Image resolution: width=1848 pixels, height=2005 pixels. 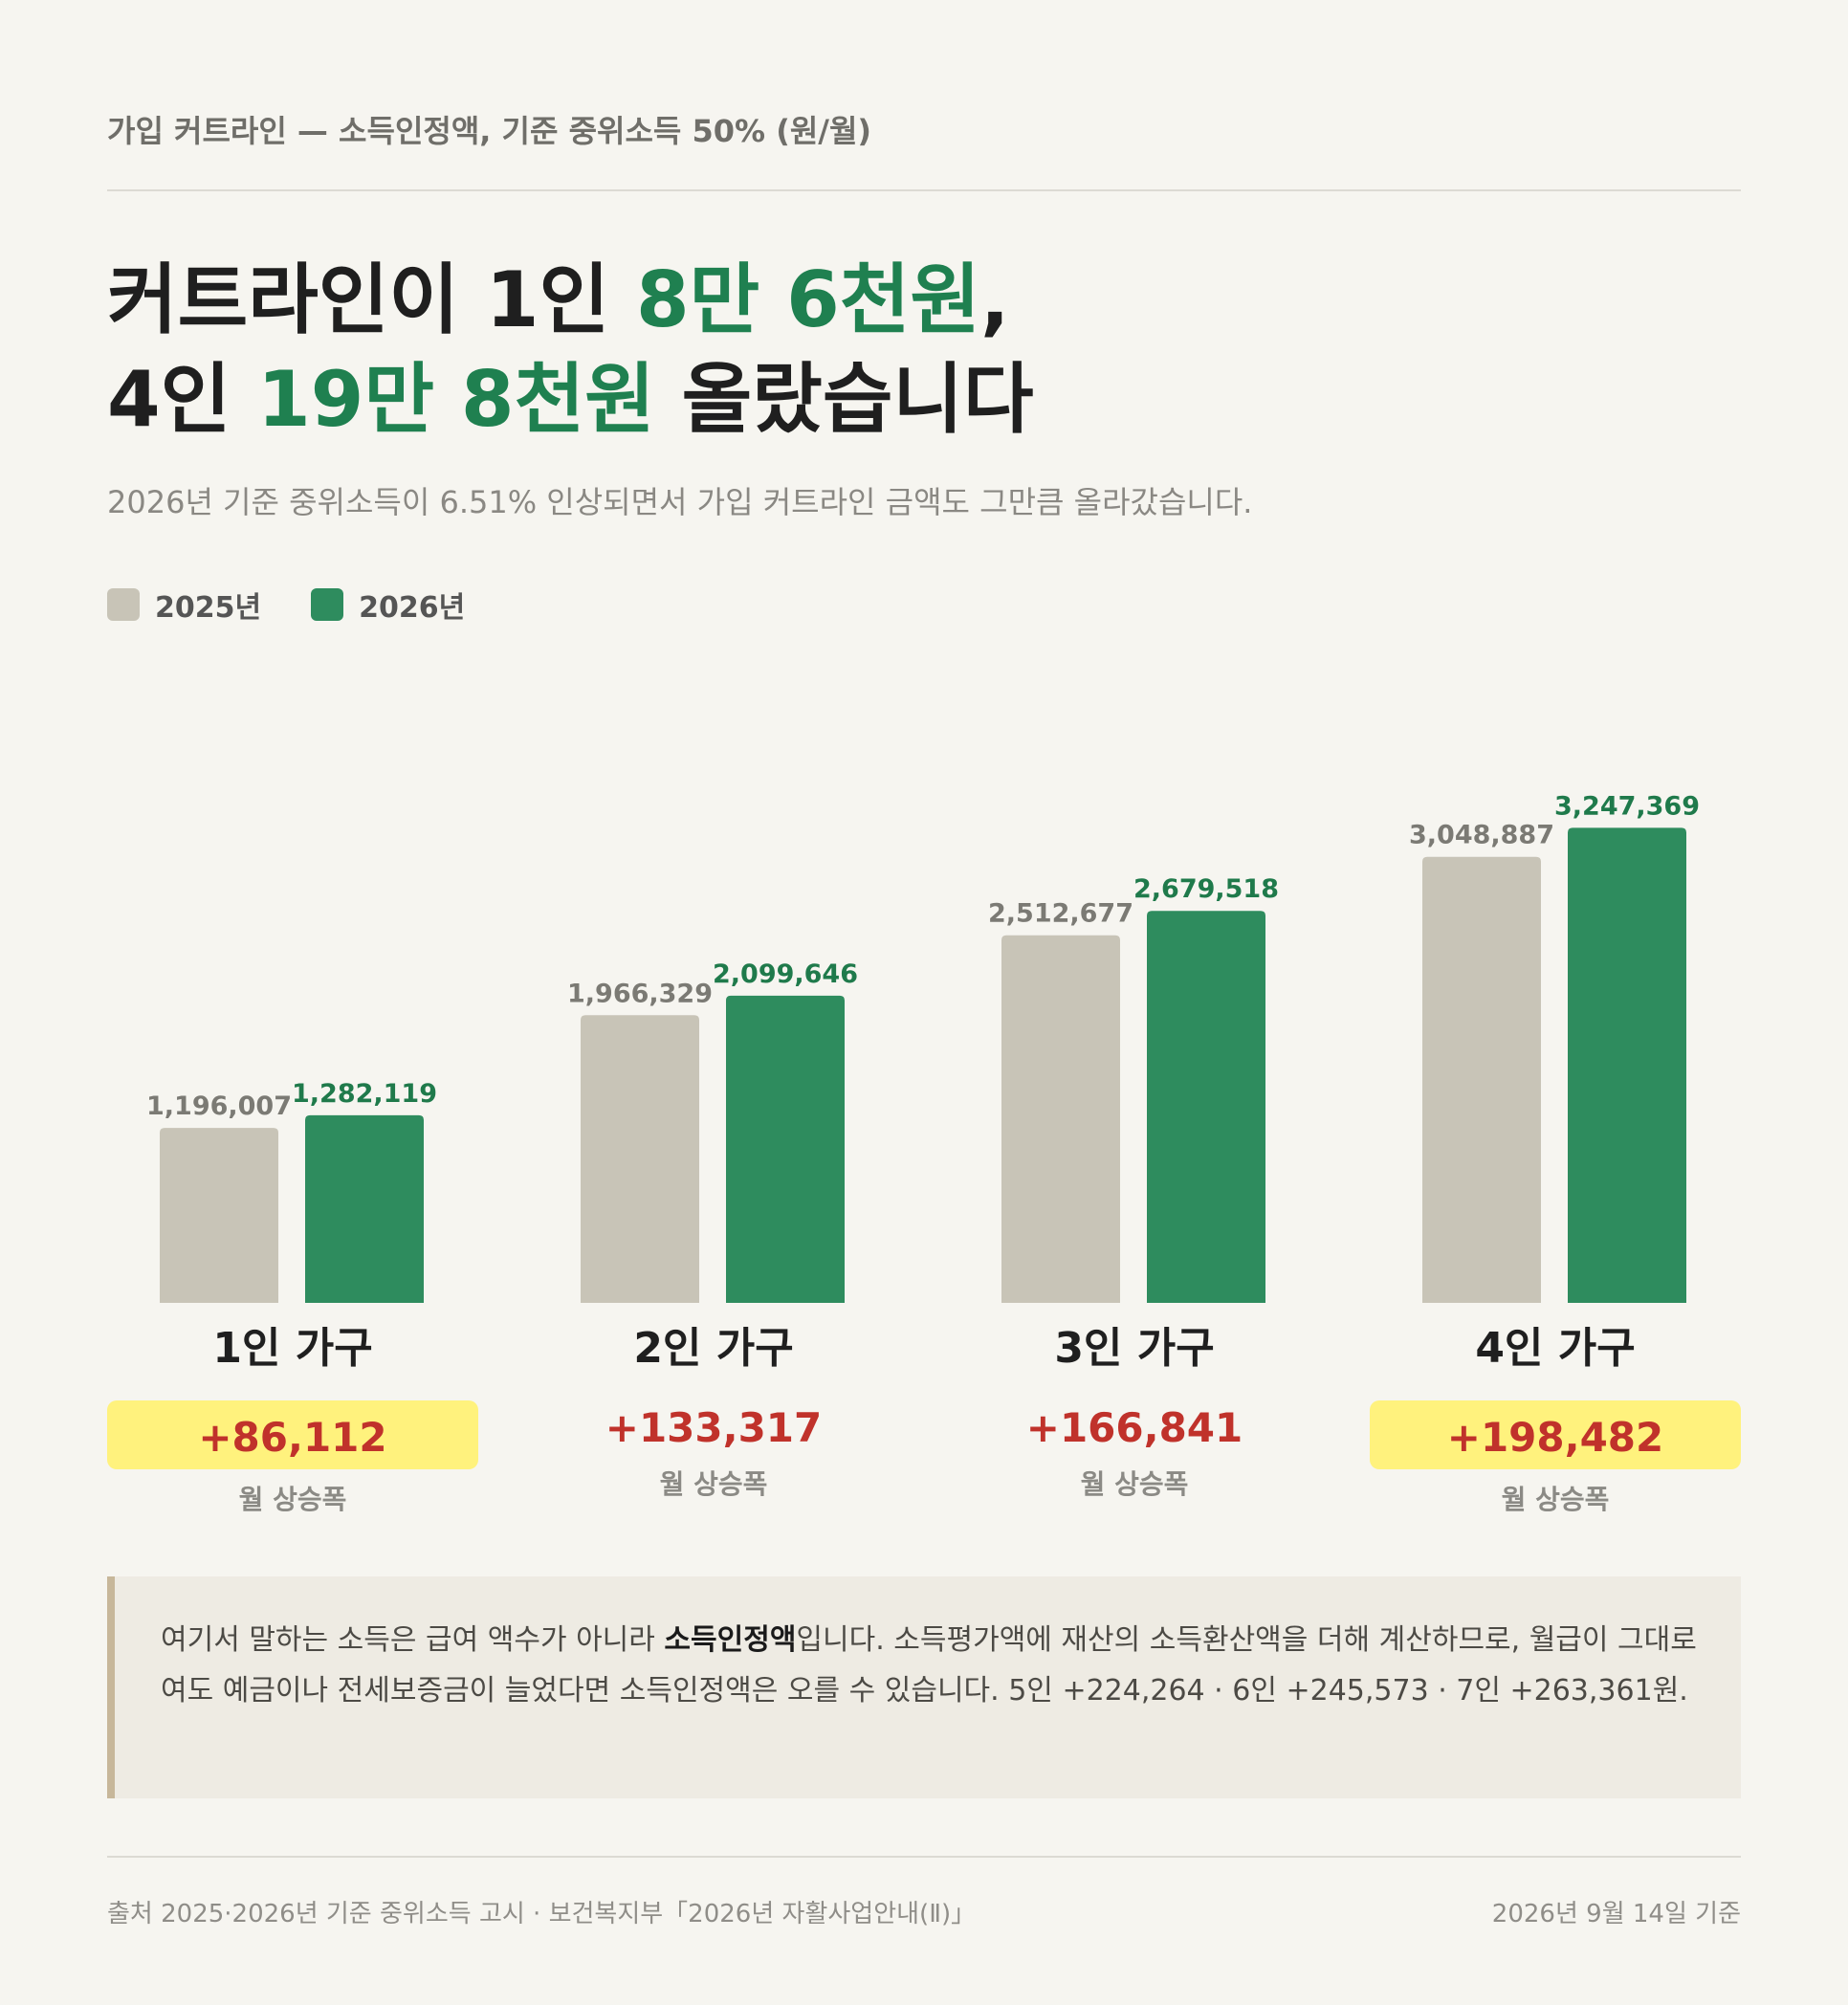 I want to click on data-label-2026-group-3: 2,679,518, so click(x=1206, y=889).